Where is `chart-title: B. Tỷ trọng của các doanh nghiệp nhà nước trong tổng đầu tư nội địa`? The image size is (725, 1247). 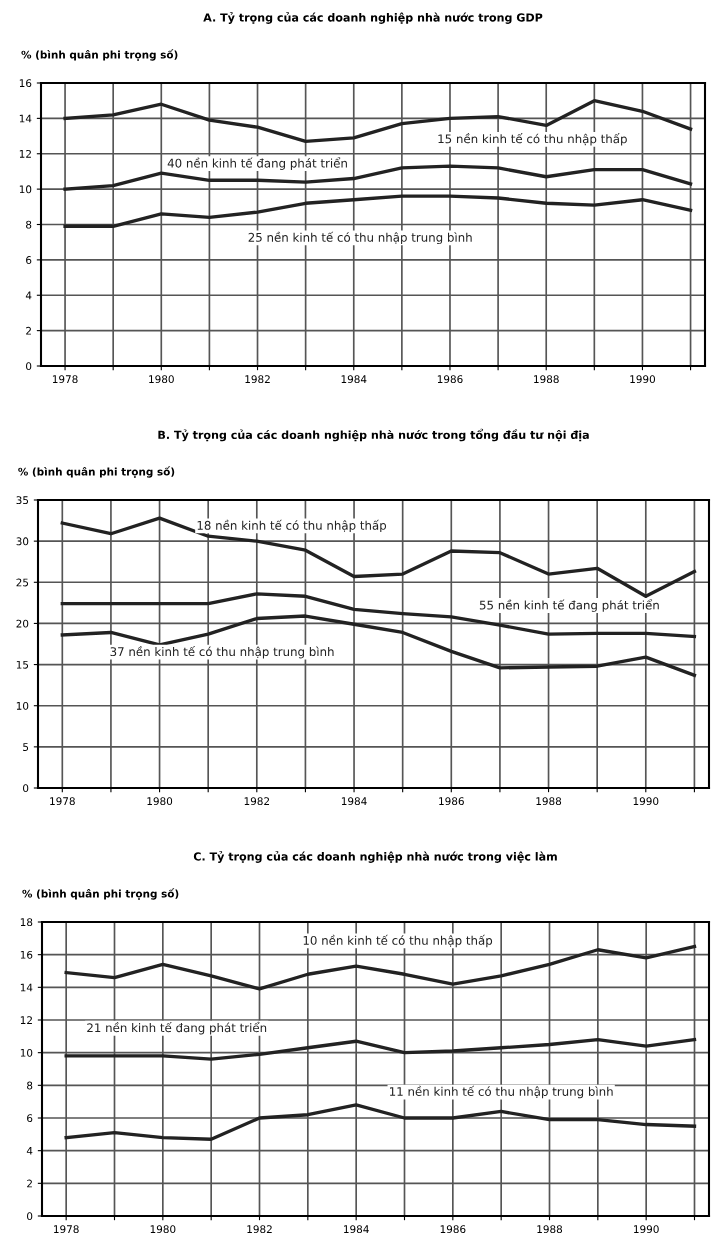 chart-title: B. Tỷ trọng của các doanh nghiệp nhà nước trong tổng đầu tư nội địa is located at coordinates (373, 435).